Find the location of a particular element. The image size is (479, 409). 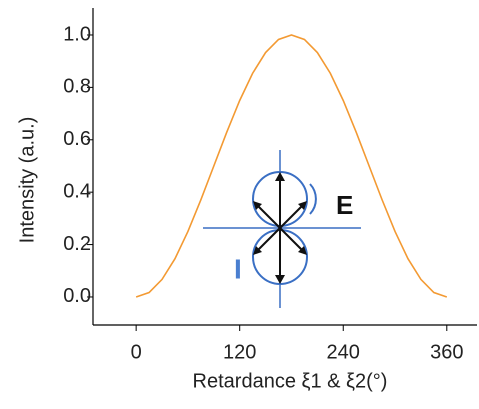

x-tick-label: 0 is located at coordinates (136, 352).